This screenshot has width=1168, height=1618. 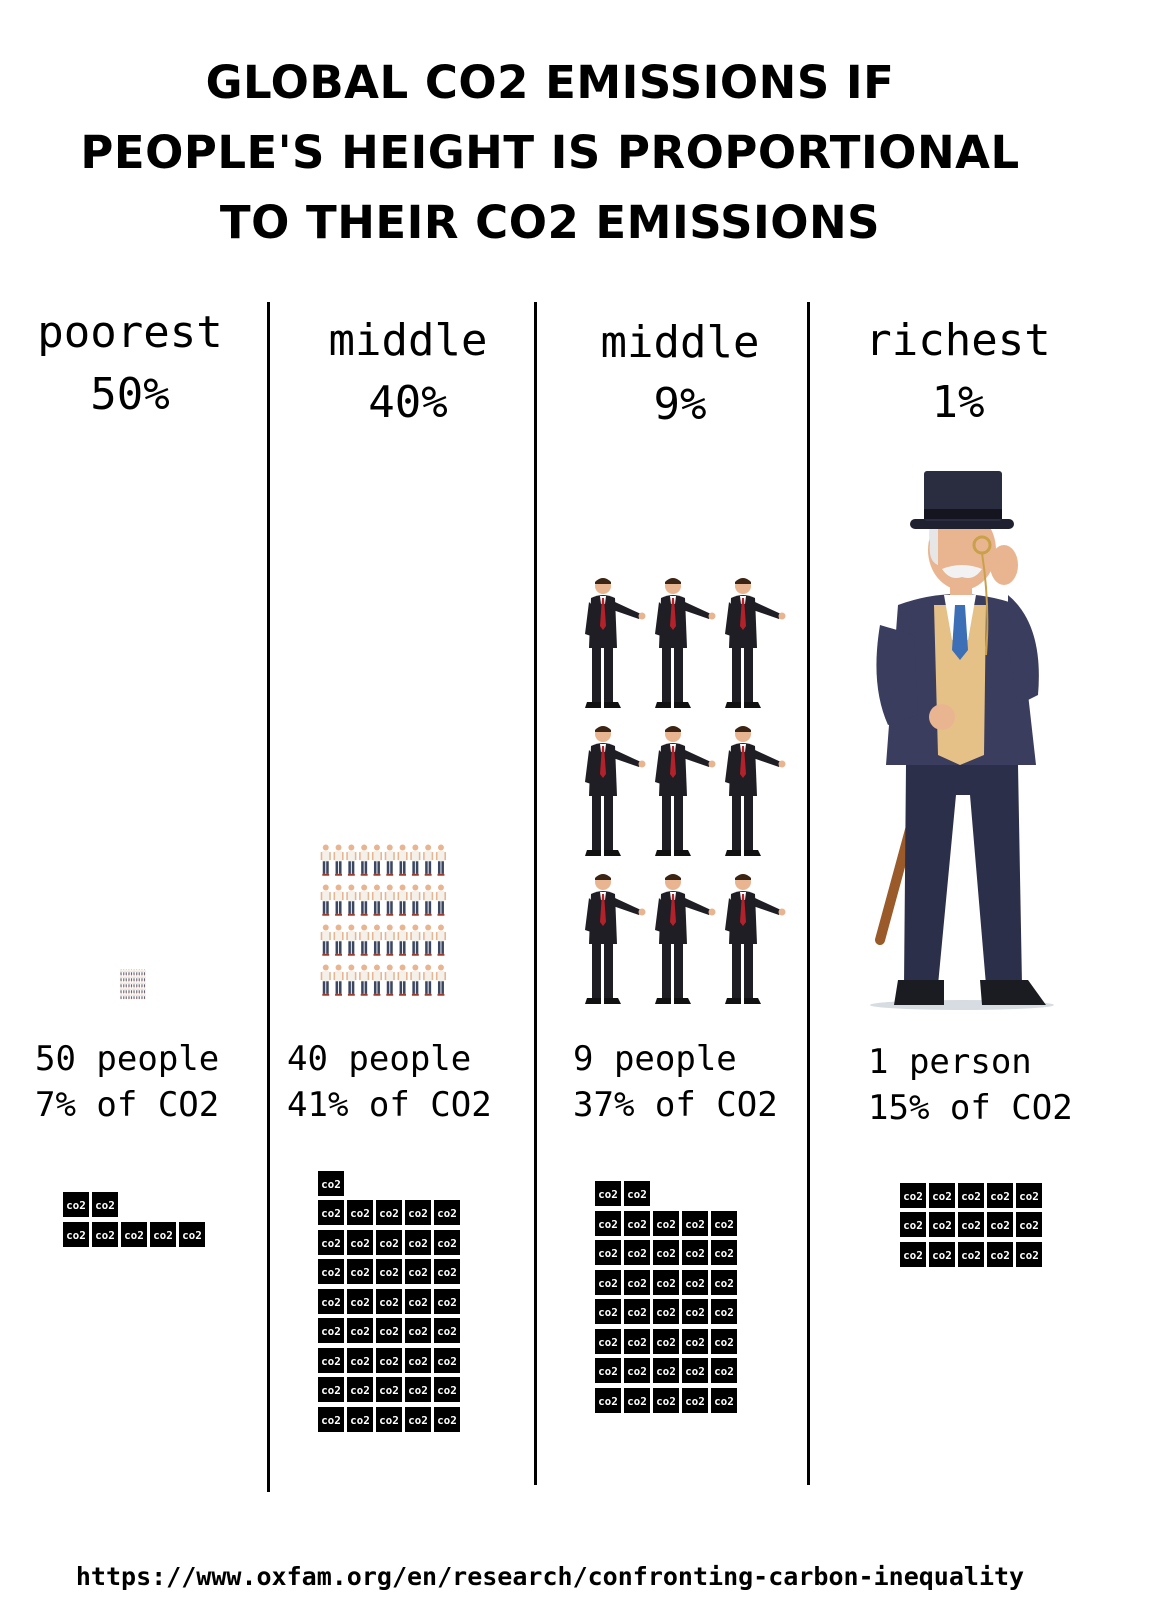 I want to click on co2-share: 15% of CO2, so click(x=970, y=1108).